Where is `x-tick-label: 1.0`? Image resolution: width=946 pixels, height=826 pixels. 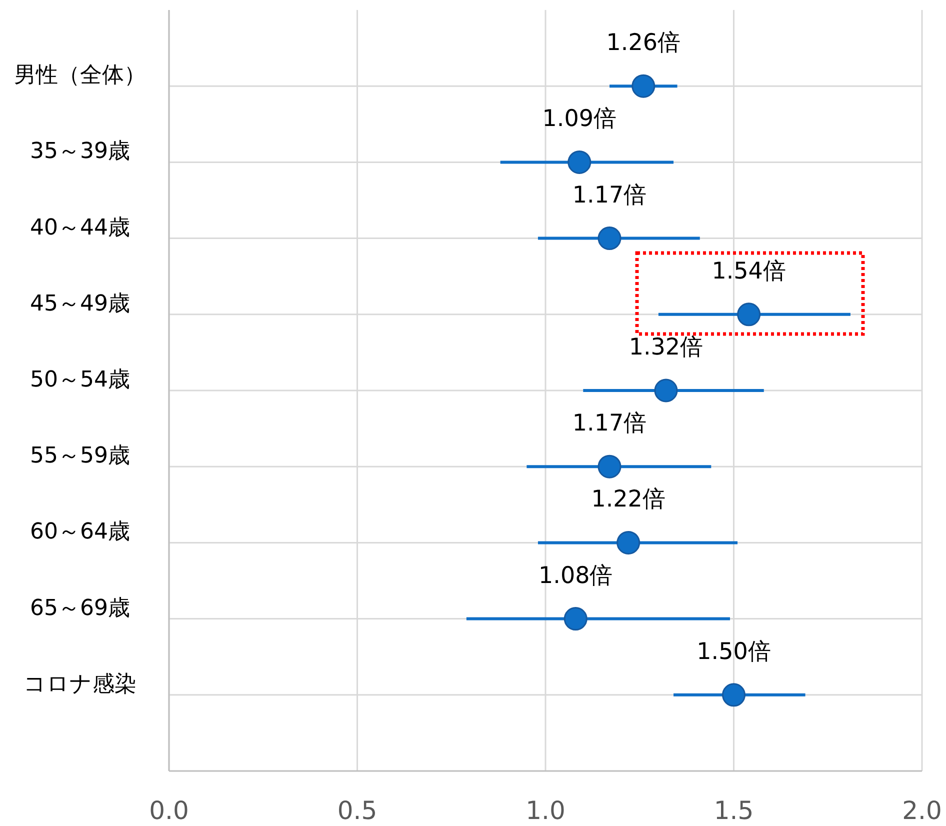 x-tick-label: 1.0 is located at coordinates (546, 810).